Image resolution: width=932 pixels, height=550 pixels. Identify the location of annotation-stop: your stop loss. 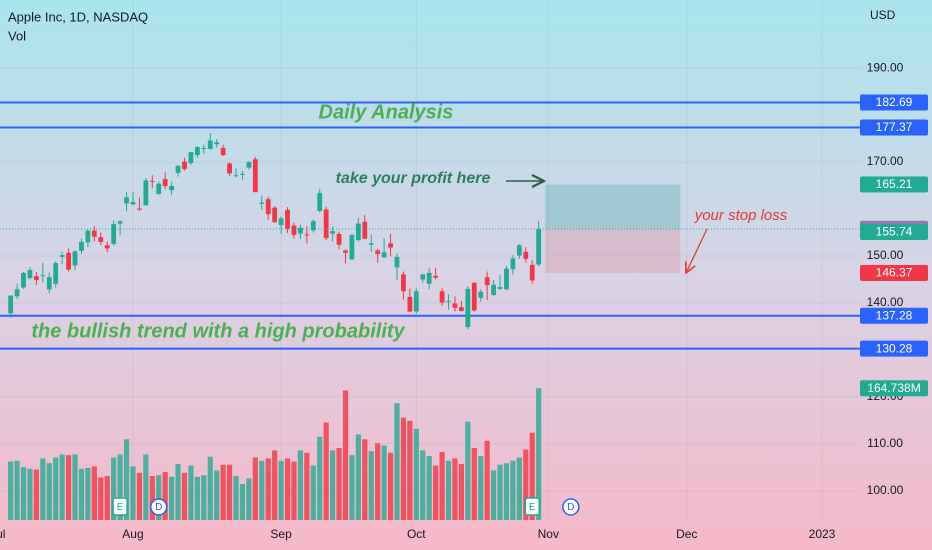
(741, 215).